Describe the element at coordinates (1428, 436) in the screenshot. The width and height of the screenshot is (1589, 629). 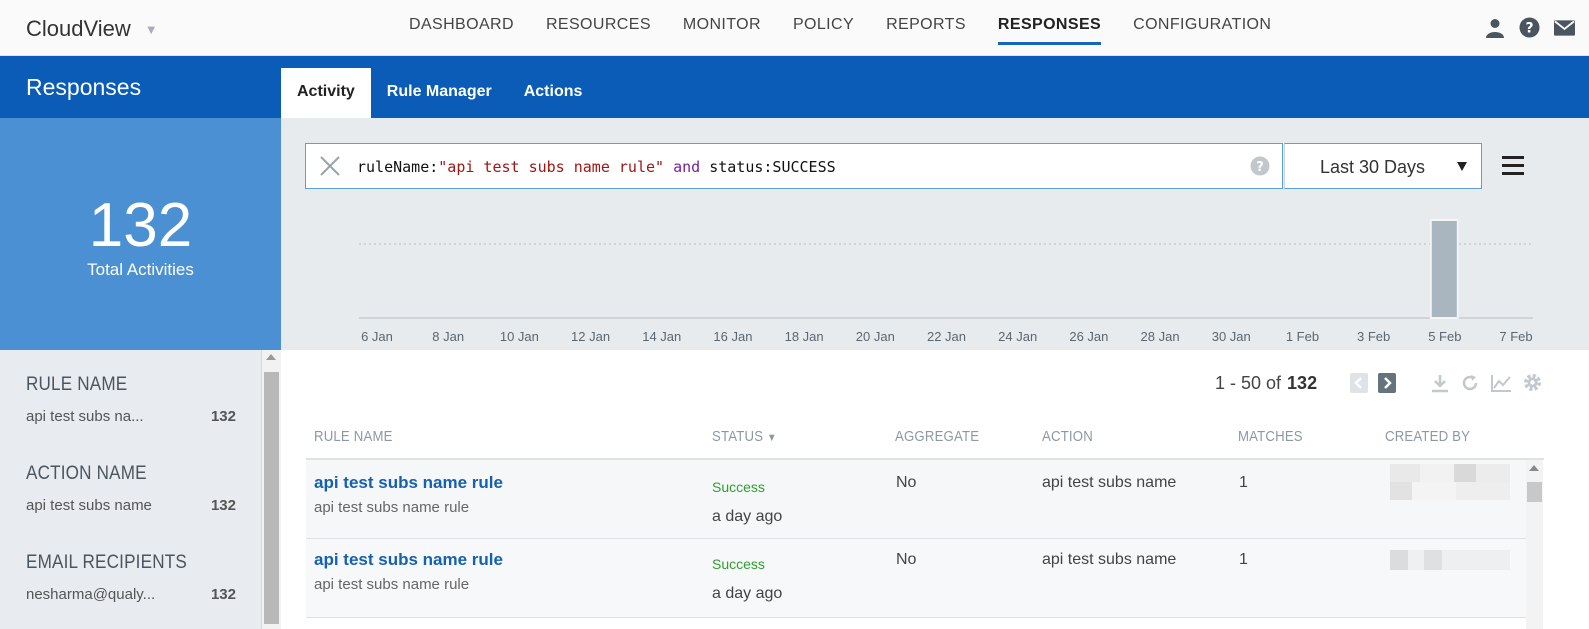
I see `column-header-created-by: CREATED BY` at that location.